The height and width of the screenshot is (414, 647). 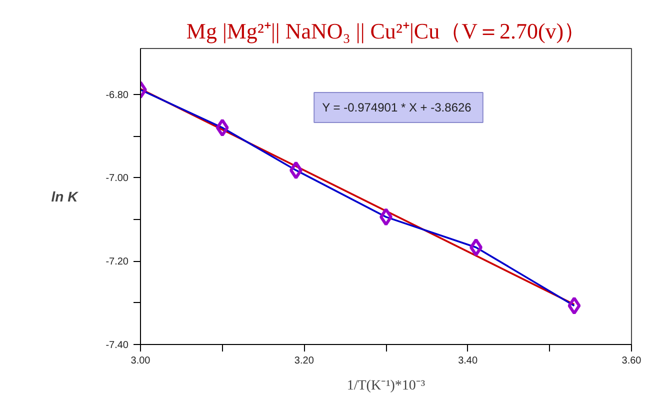 I want to click on y-tick-label: -7.20, so click(x=117, y=262).